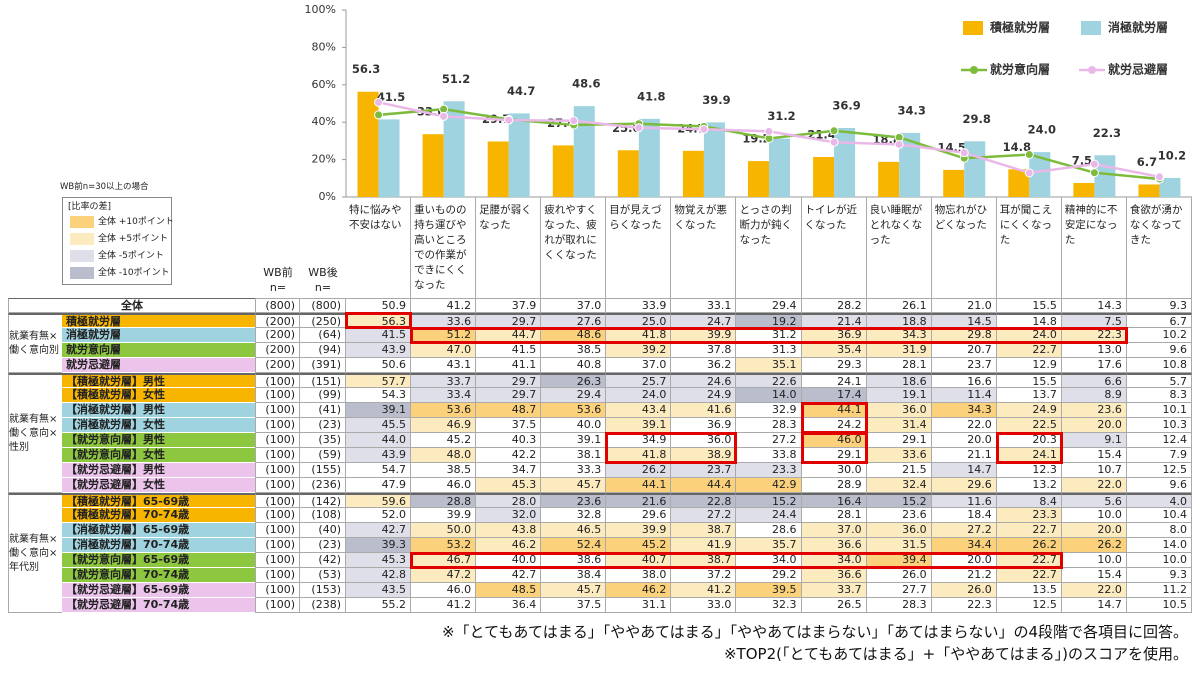 This screenshot has width=1200, height=677. Describe the element at coordinates (964, 530) in the screenshot. I see `table-cell: 27.2` at that location.